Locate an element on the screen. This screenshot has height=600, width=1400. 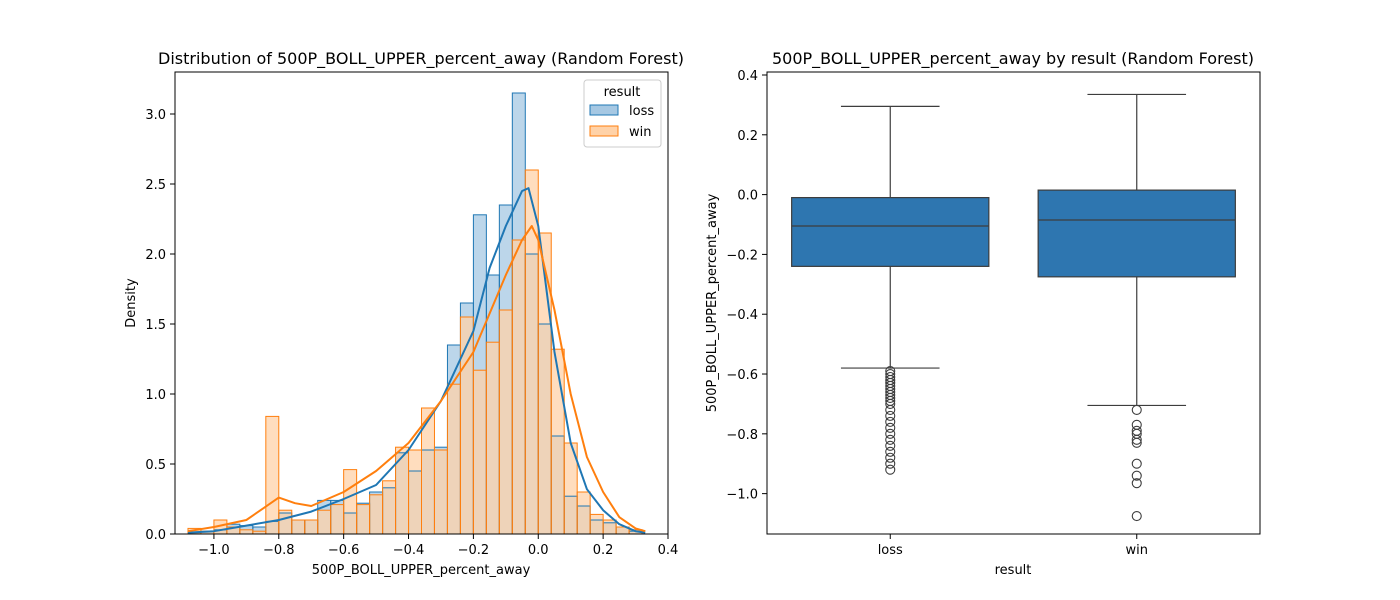
hist-x-tick-label: −0.6 is located at coordinates (344, 550).